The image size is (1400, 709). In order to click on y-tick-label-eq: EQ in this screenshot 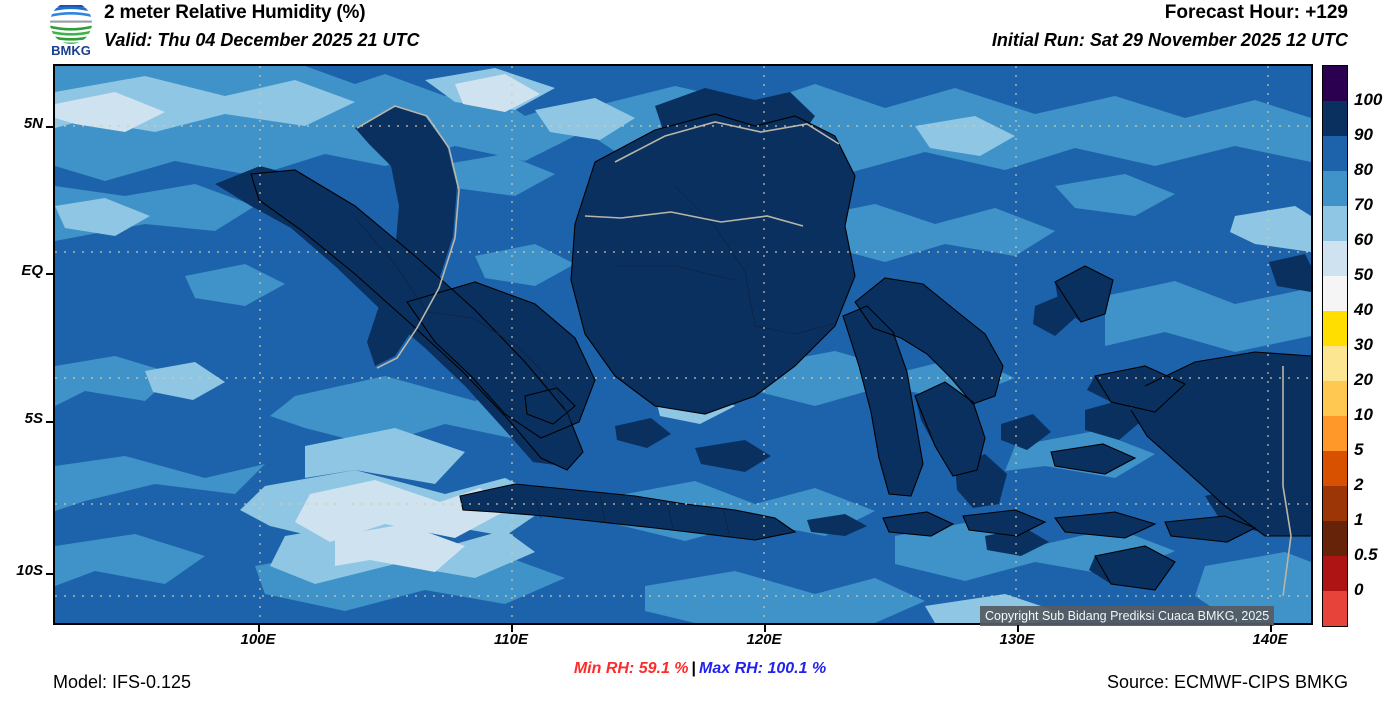, I will do `click(32, 270)`.